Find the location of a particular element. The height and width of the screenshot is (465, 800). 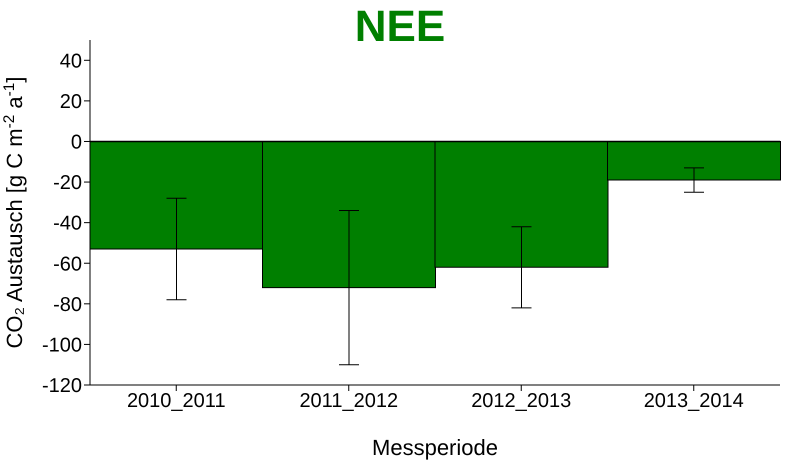

chart-title: NEE is located at coordinates (400, 27).